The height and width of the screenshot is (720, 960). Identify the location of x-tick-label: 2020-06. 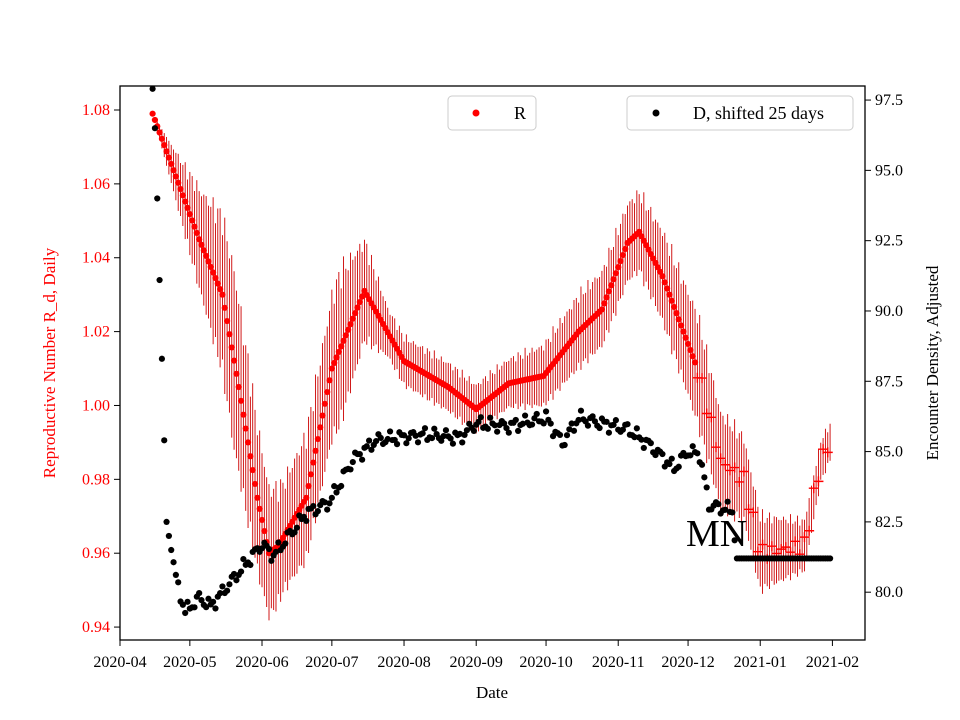
(261, 662).